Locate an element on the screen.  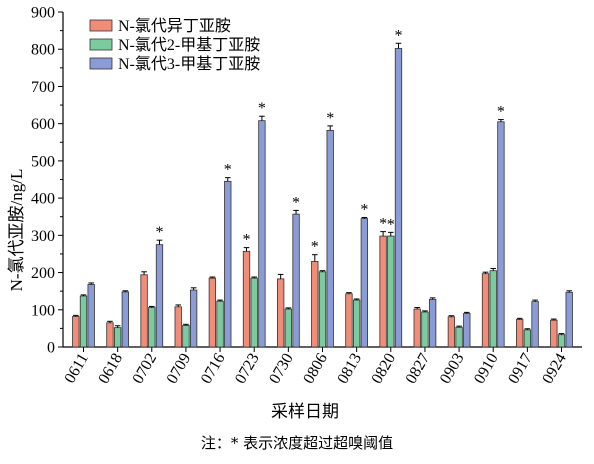
y-tick-label: 400 is located at coordinates (43, 199).